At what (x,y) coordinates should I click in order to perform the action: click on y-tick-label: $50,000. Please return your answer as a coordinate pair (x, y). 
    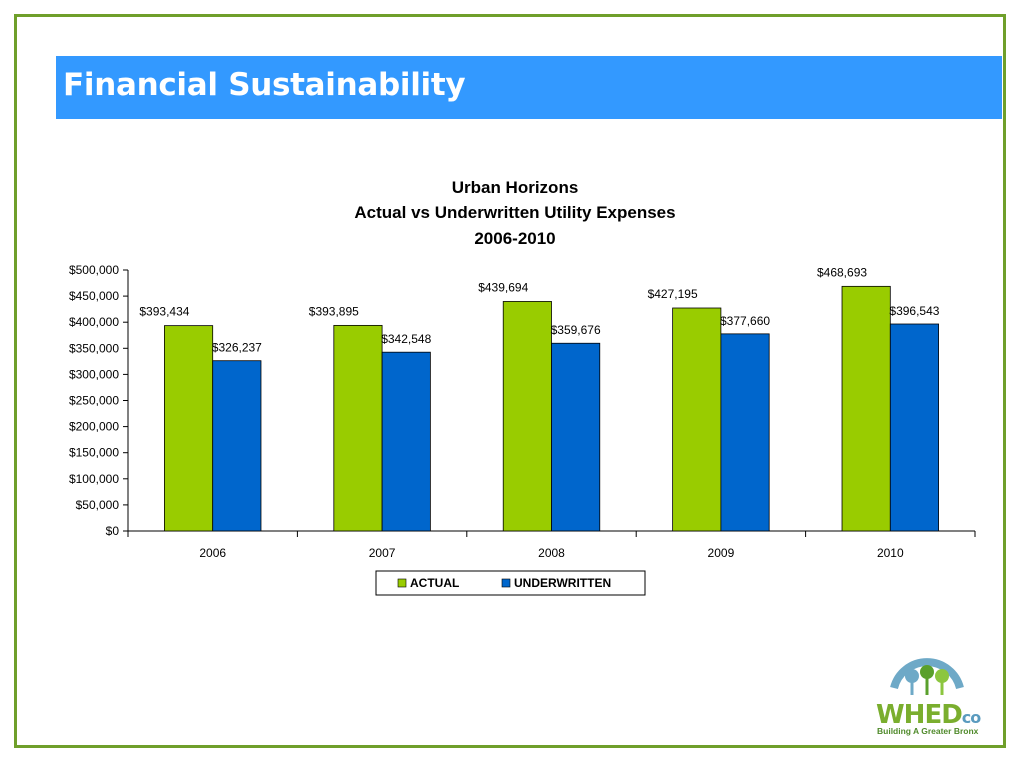
    Looking at the image, I should click on (98, 505).